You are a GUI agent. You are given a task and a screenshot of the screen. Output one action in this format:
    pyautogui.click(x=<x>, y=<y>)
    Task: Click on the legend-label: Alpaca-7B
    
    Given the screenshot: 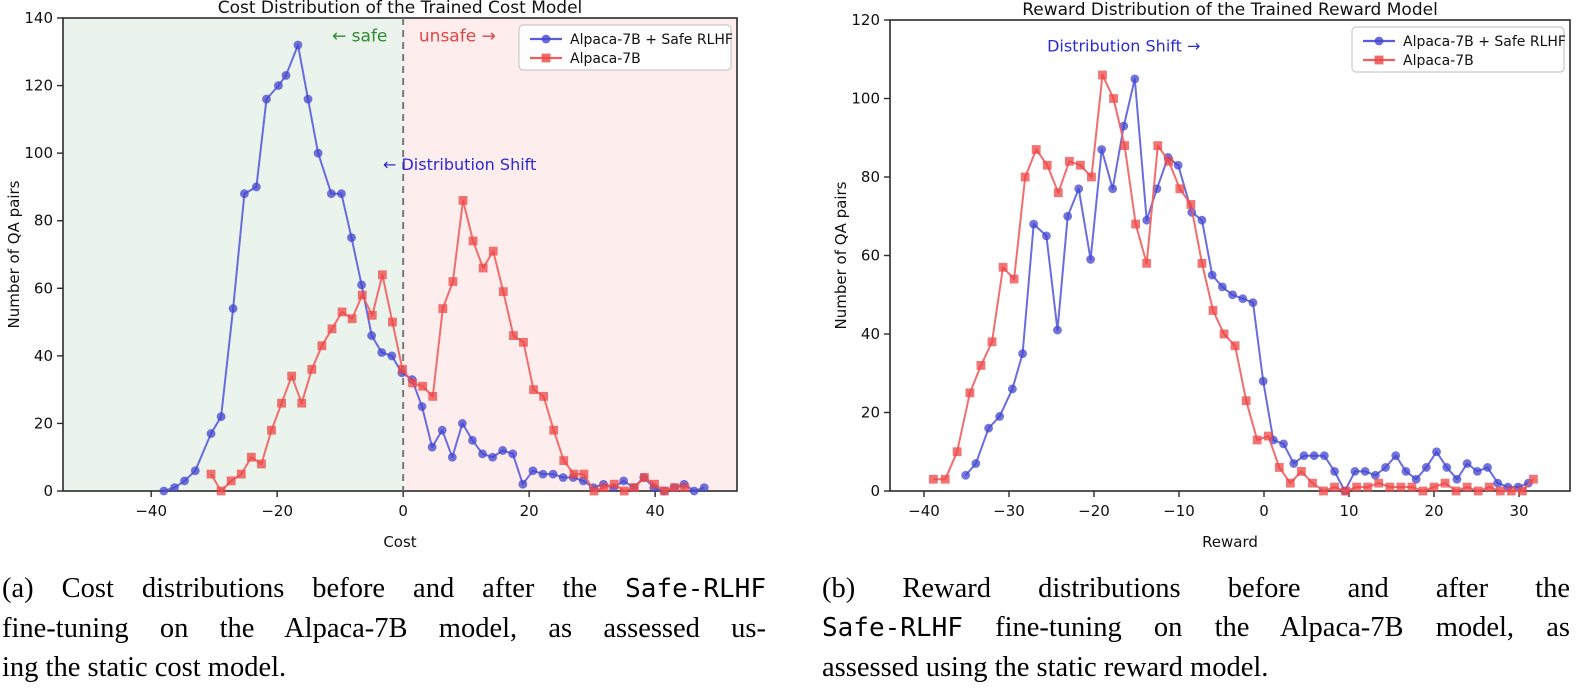 What is the action you would take?
    pyautogui.click(x=605, y=59)
    